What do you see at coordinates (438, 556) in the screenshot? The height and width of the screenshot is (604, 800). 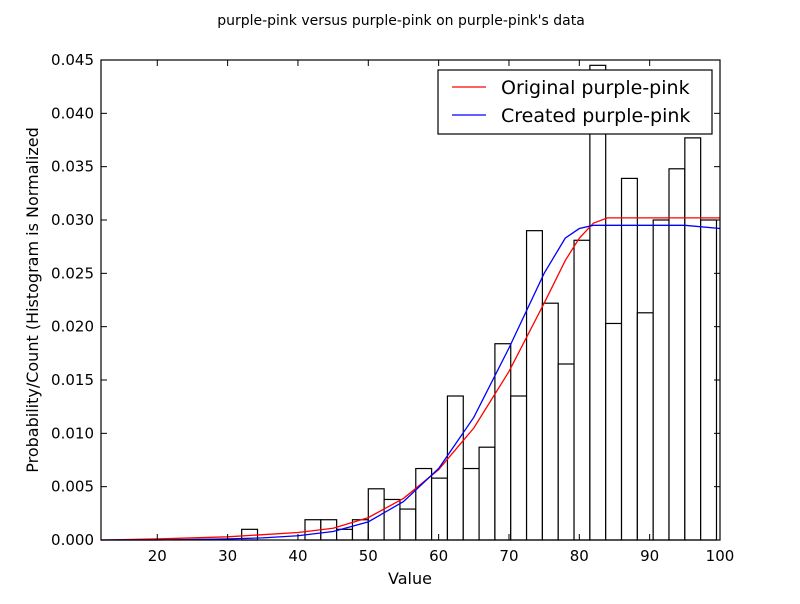 I see `x-tick-label: 60` at bounding box center [438, 556].